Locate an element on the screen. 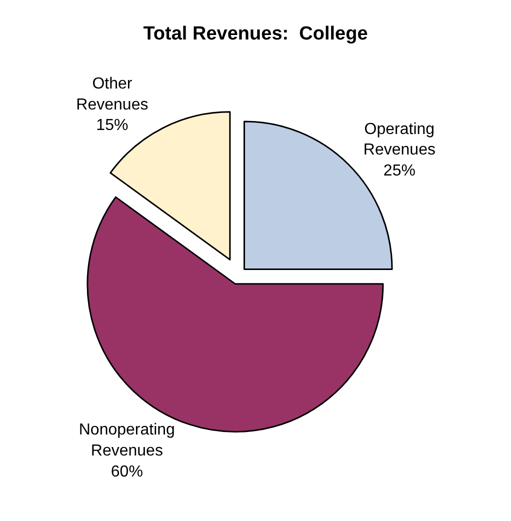 The image size is (511, 521). slice-label: Other Revenues is located at coordinates (112, 94).